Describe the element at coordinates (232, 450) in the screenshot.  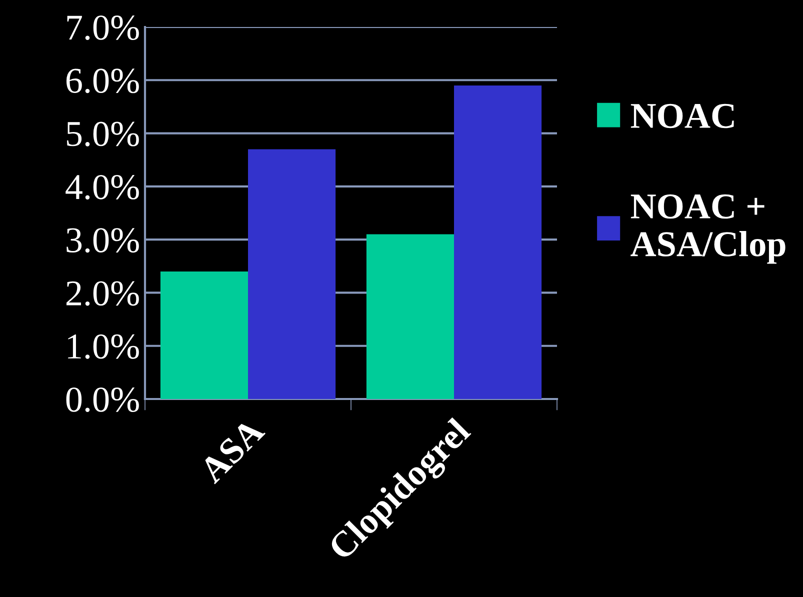
I see `x-tick-label: ASA` at that location.